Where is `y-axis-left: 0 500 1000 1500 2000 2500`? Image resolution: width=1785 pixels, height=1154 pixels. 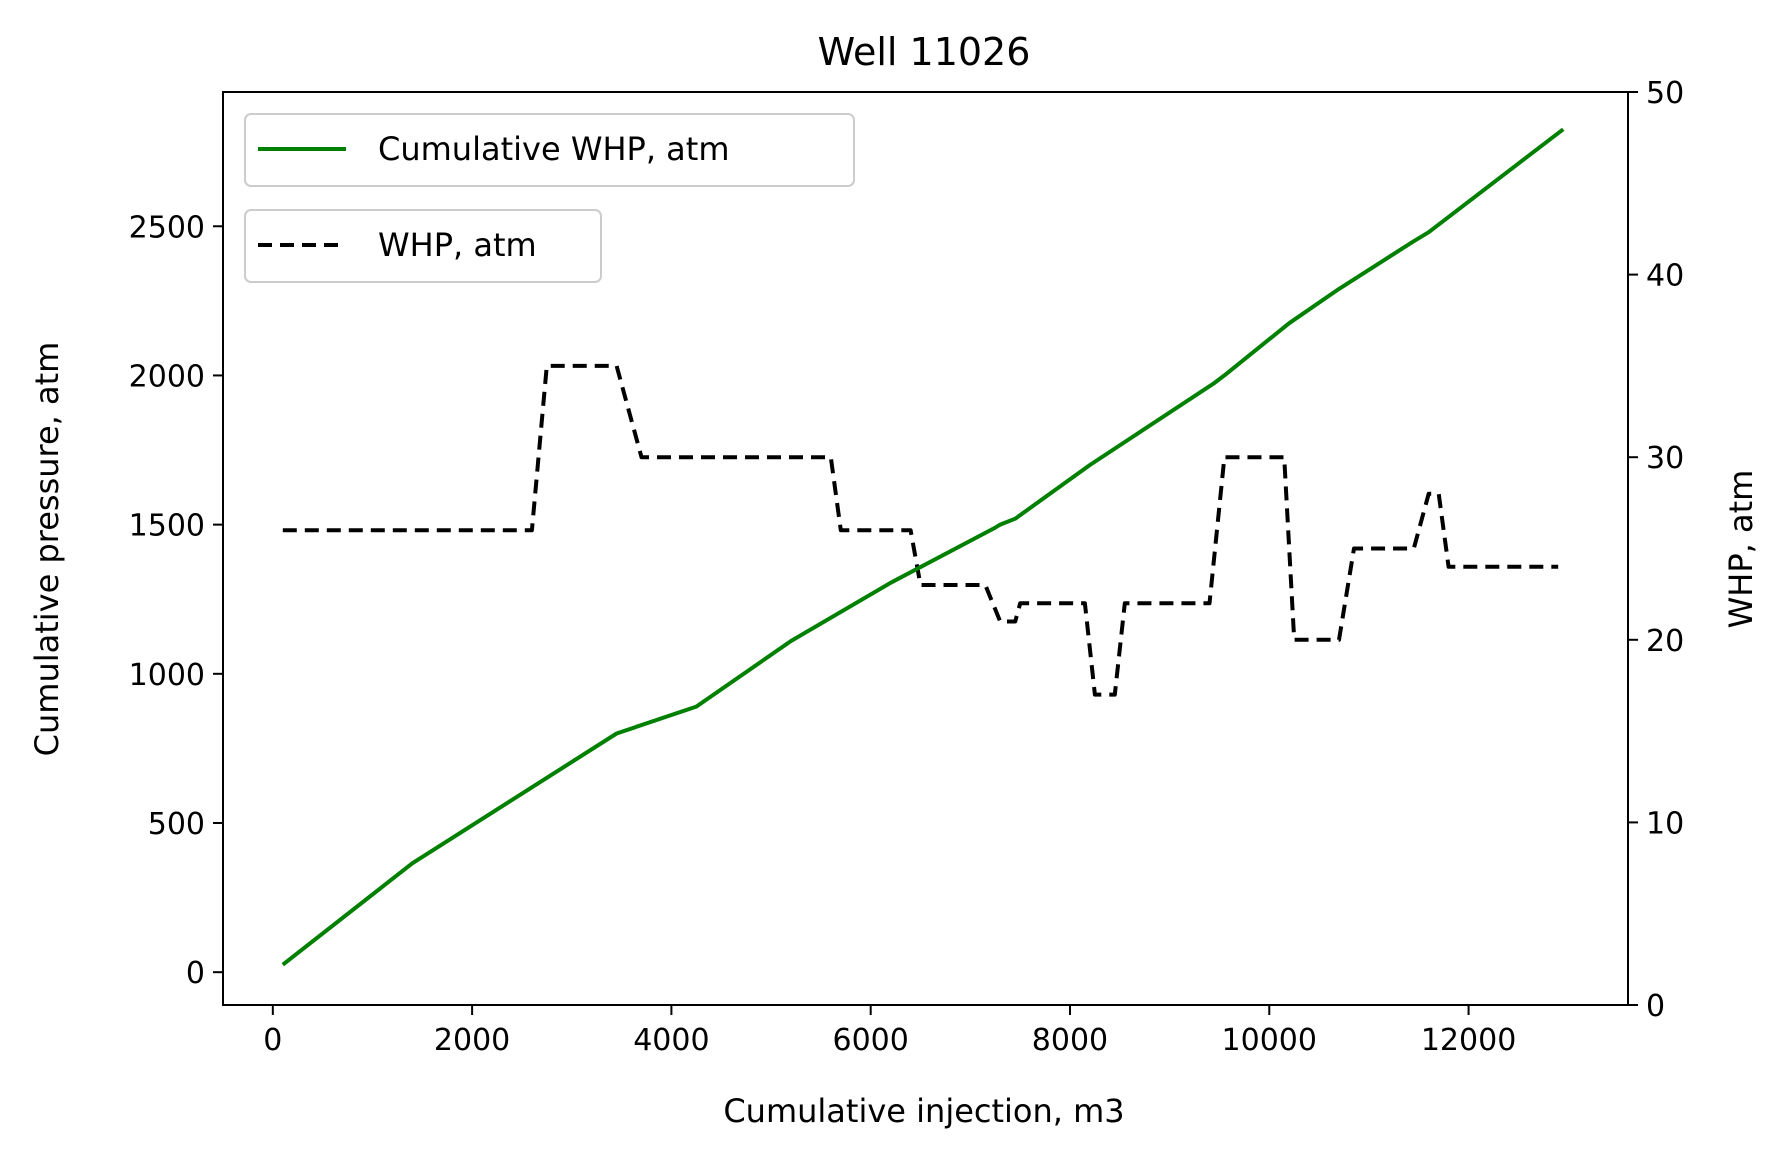
y-axis-left: 0 500 1000 1500 2000 2500 is located at coordinates (176, 600).